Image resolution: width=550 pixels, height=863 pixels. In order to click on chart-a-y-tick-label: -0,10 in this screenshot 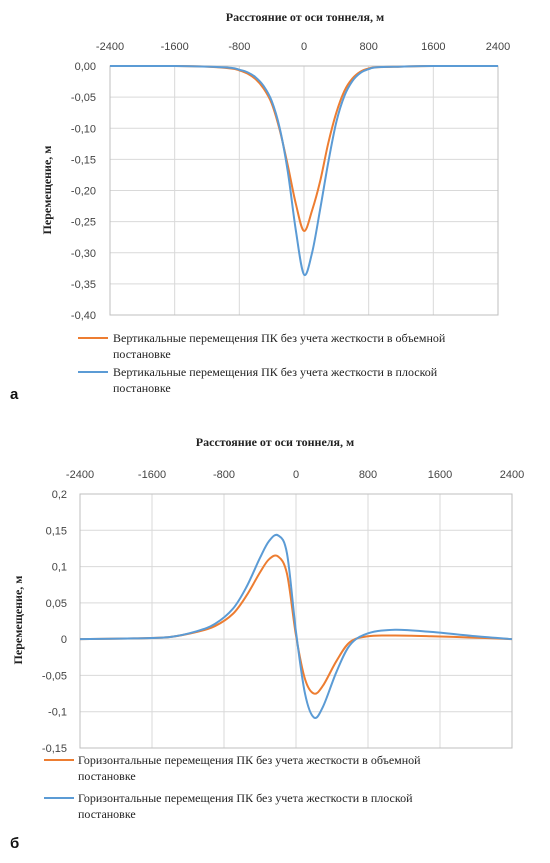, I will do `click(83, 129)`.